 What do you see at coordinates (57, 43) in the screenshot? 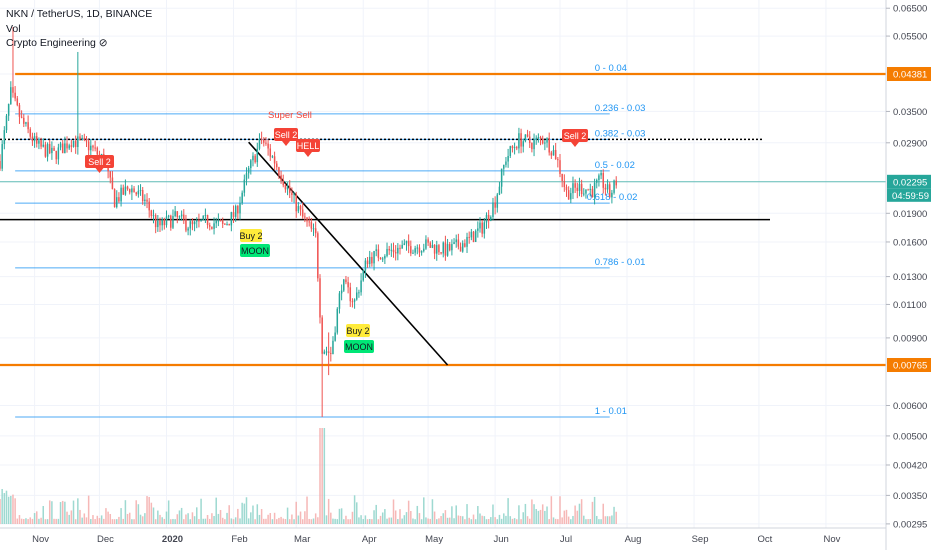
I see `crypto-engineering-label: Crypto Engineering ⊘` at bounding box center [57, 43].